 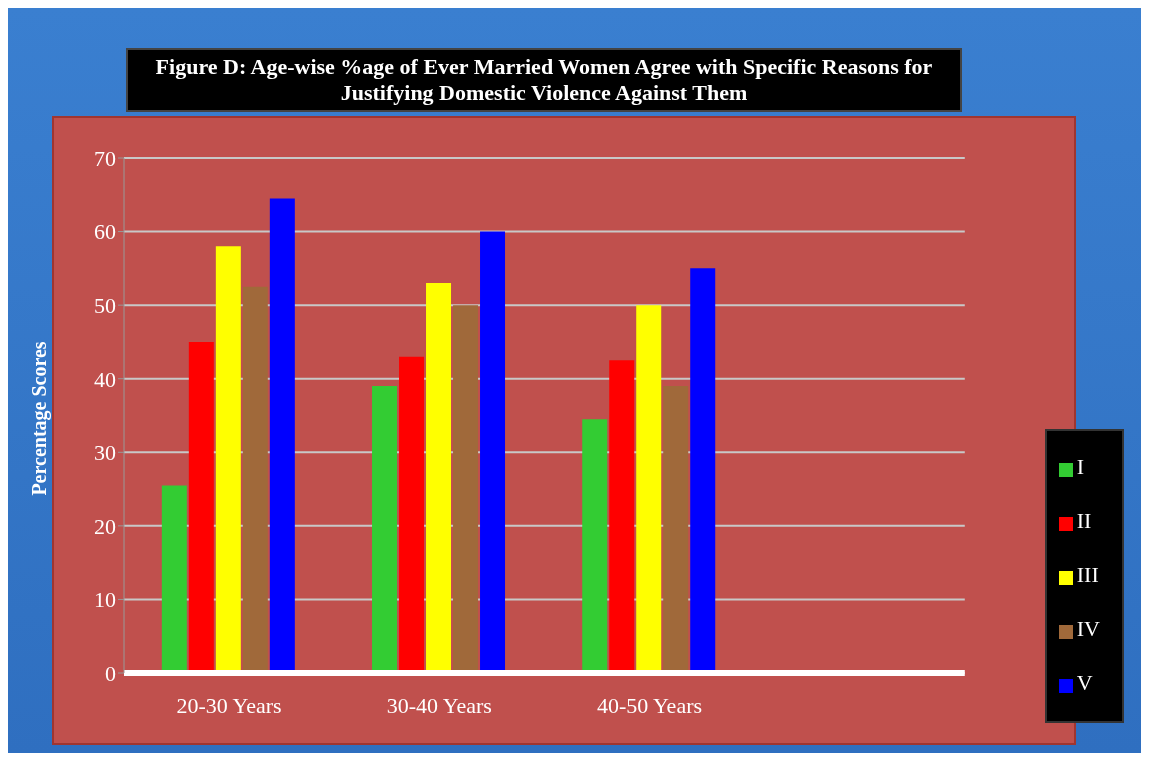 I want to click on legend-label: V, so click(x=1084, y=682).